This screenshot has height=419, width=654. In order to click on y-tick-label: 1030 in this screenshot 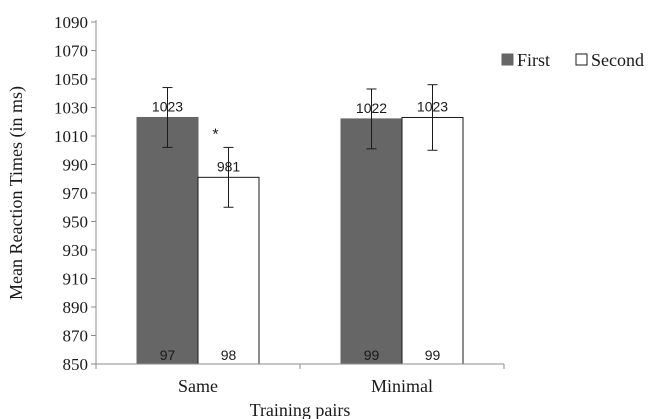, I will do `click(71, 108)`.